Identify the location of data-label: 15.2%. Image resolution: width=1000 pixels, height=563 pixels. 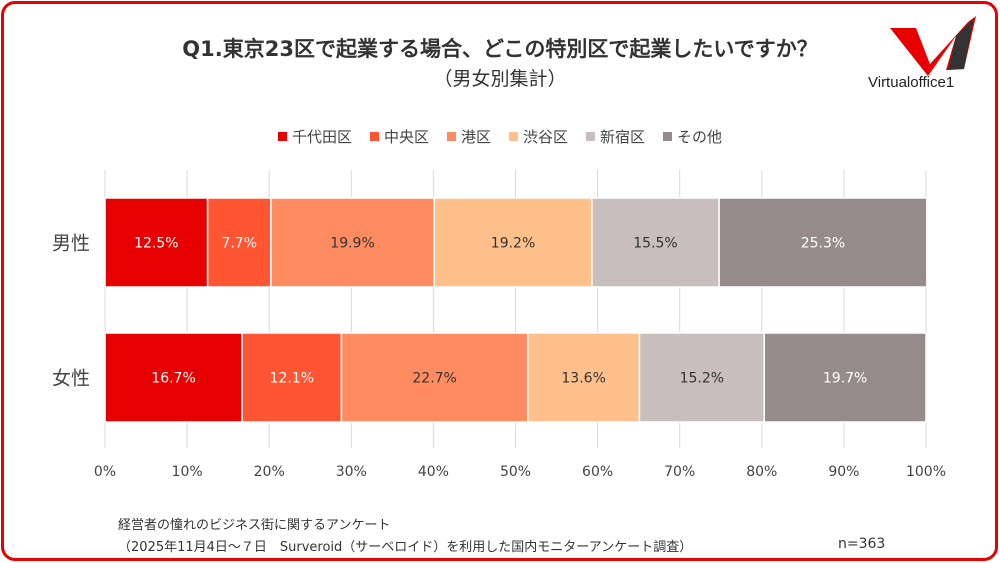
(702, 379).